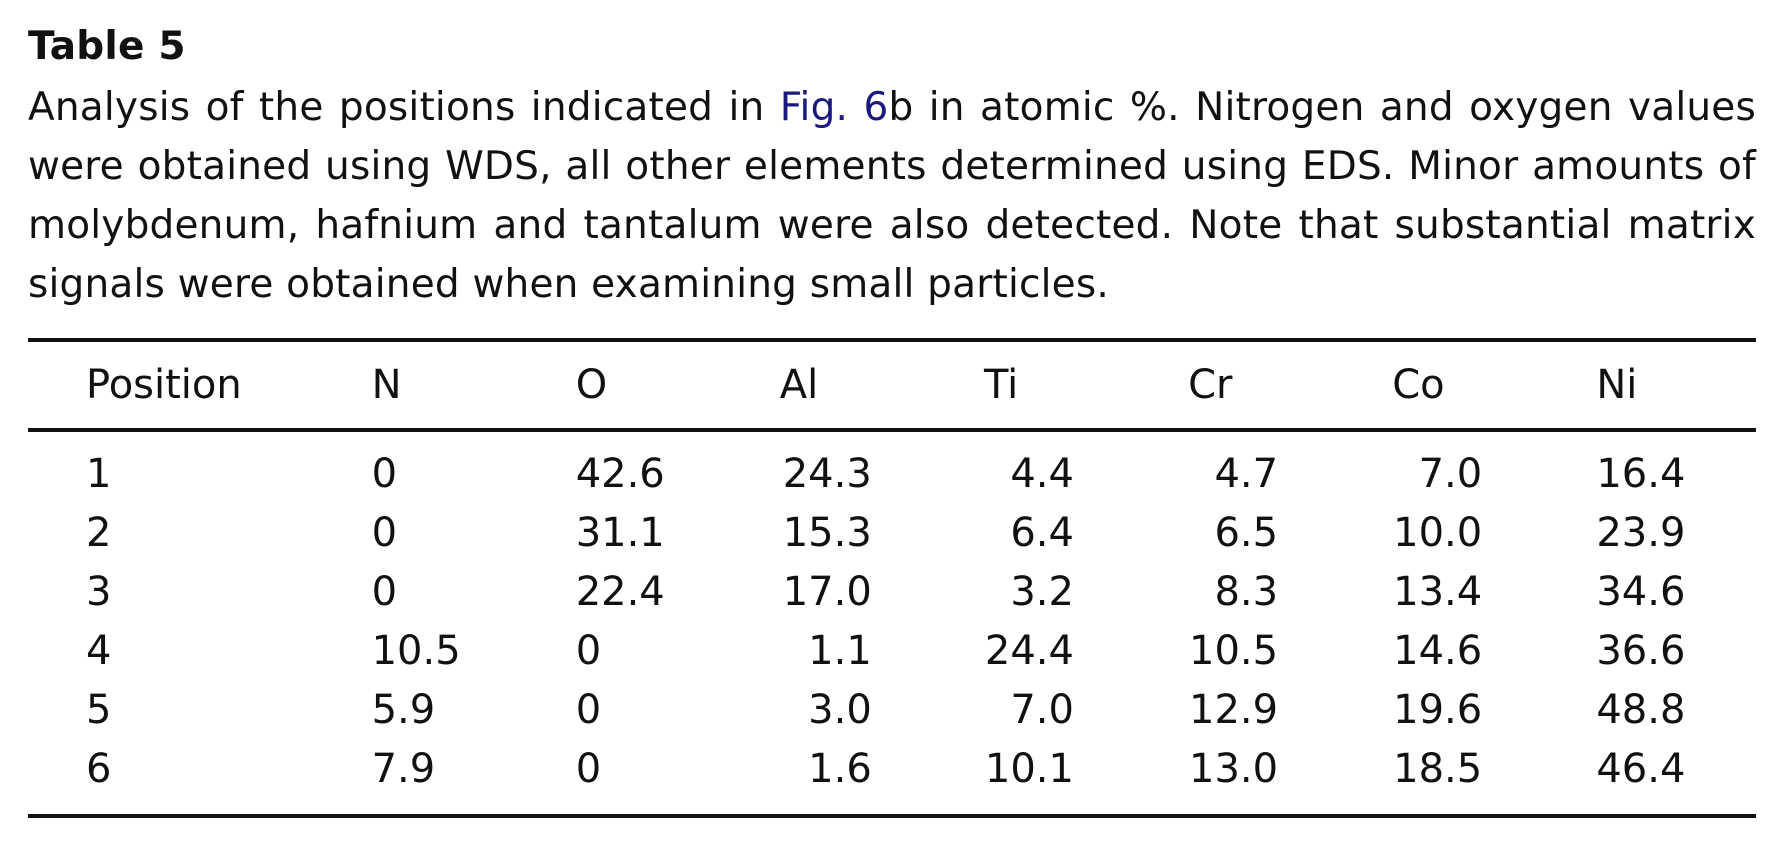 The width and height of the screenshot is (1786, 843). What do you see at coordinates (99, 473) in the screenshot?
I see `cell-position: 1` at bounding box center [99, 473].